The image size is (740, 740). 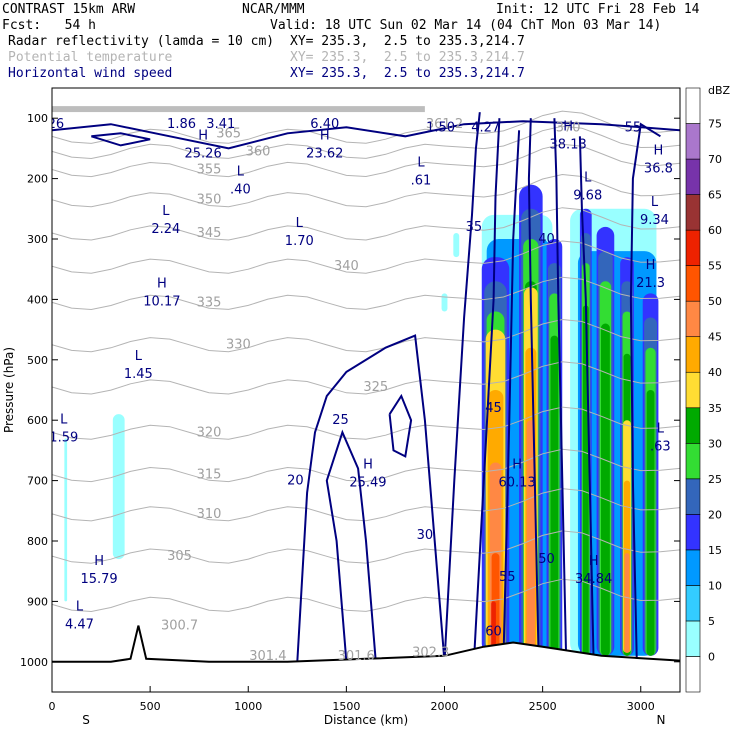 What do you see at coordinates (493, 408) in the screenshot?
I see `wind-label: 45` at bounding box center [493, 408].